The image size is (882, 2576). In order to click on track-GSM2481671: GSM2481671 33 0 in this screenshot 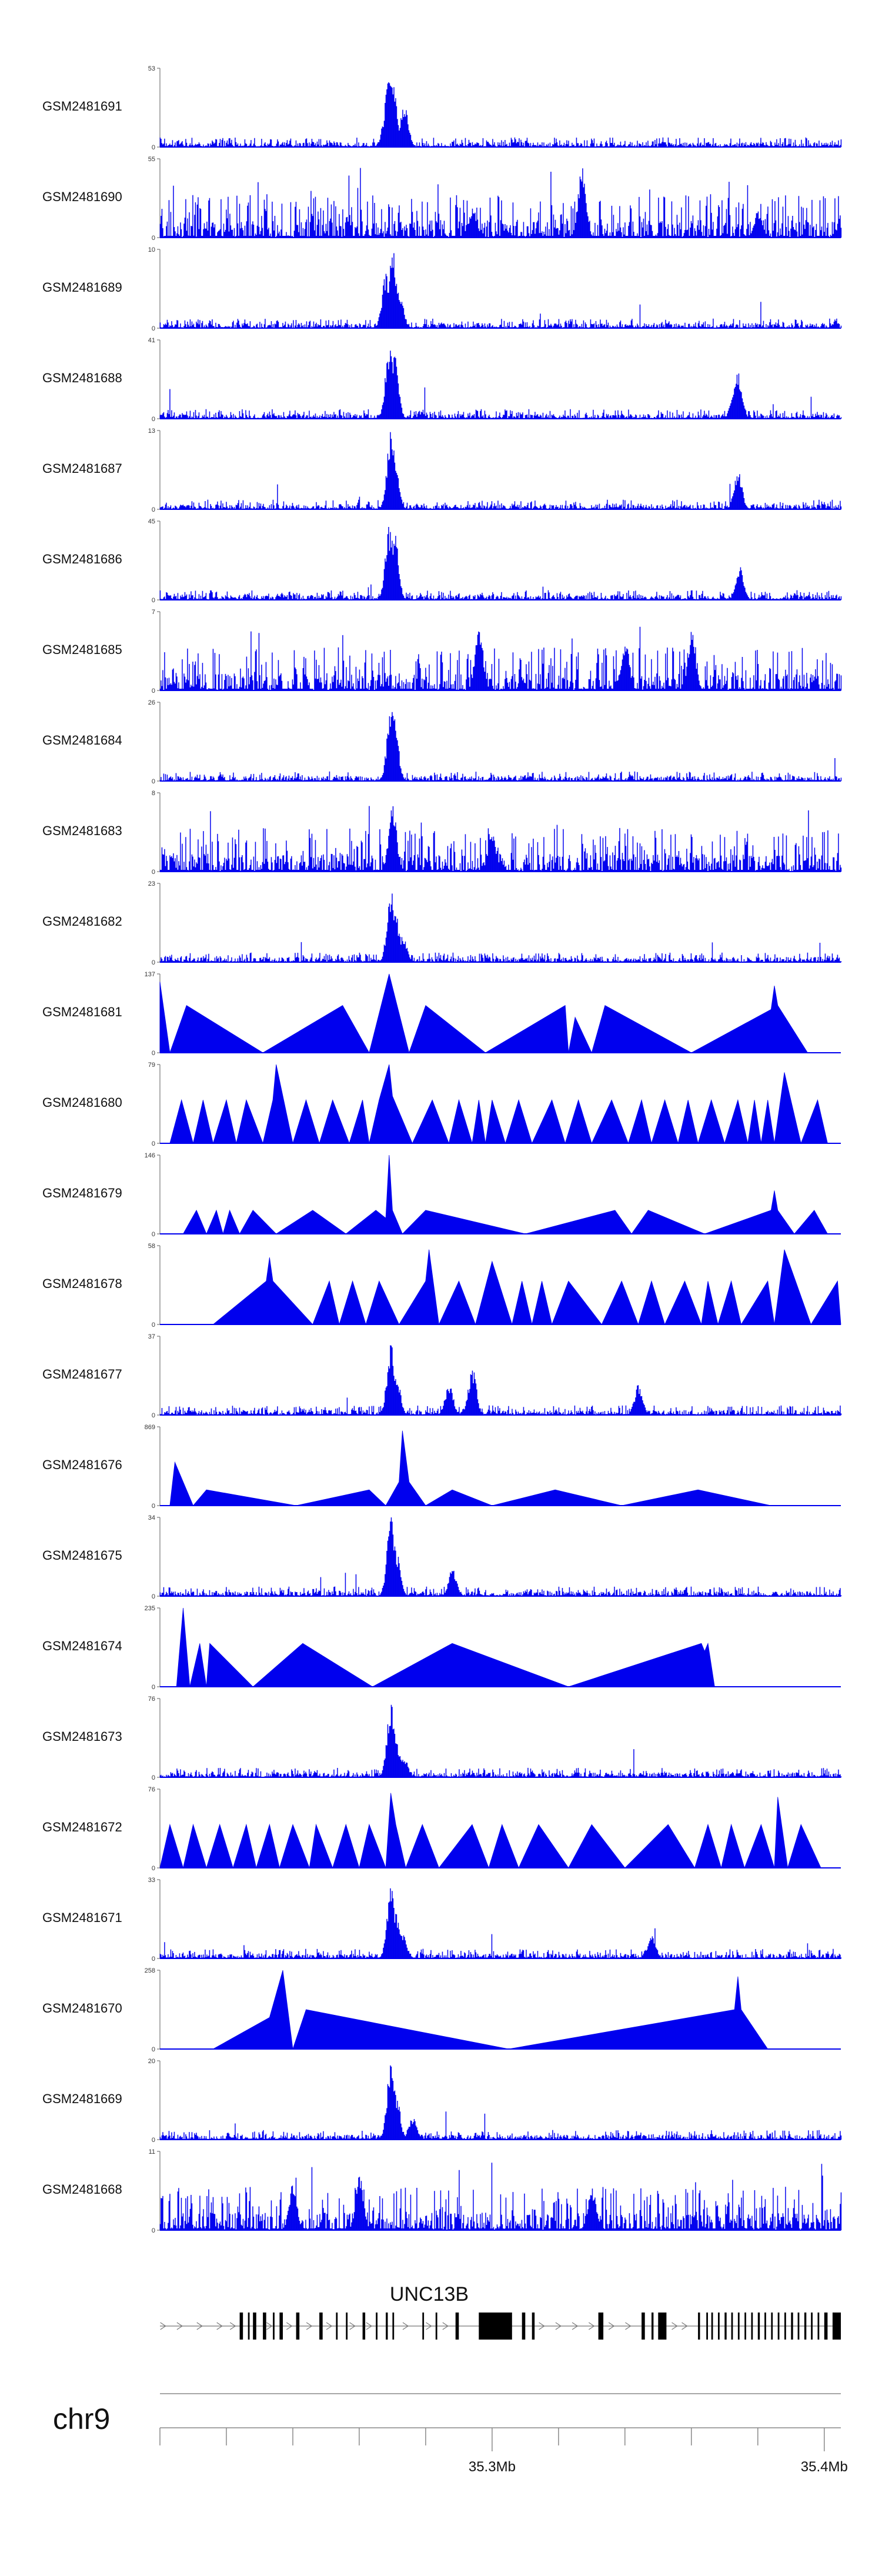, I will do `click(442, 1920)`.